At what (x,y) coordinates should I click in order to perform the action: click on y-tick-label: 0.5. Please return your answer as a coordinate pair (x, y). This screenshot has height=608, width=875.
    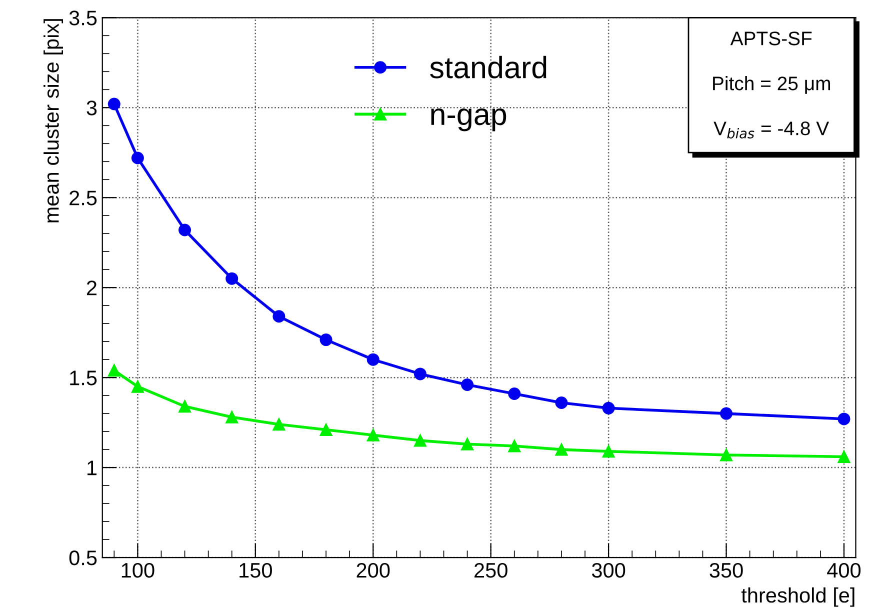
    Looking at the image, I should click on (83, 558).